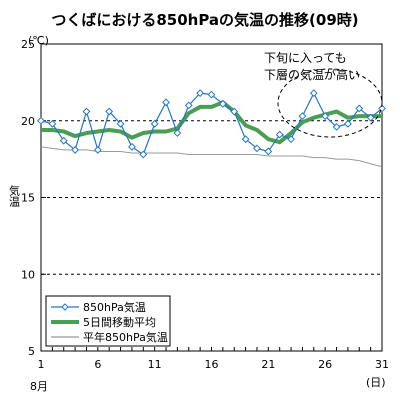 The height and width of the screenshot is (404, 400). Describe the element at coordinates (330, 103) in the screenshot. I see `annotation-ellipse` at that location.